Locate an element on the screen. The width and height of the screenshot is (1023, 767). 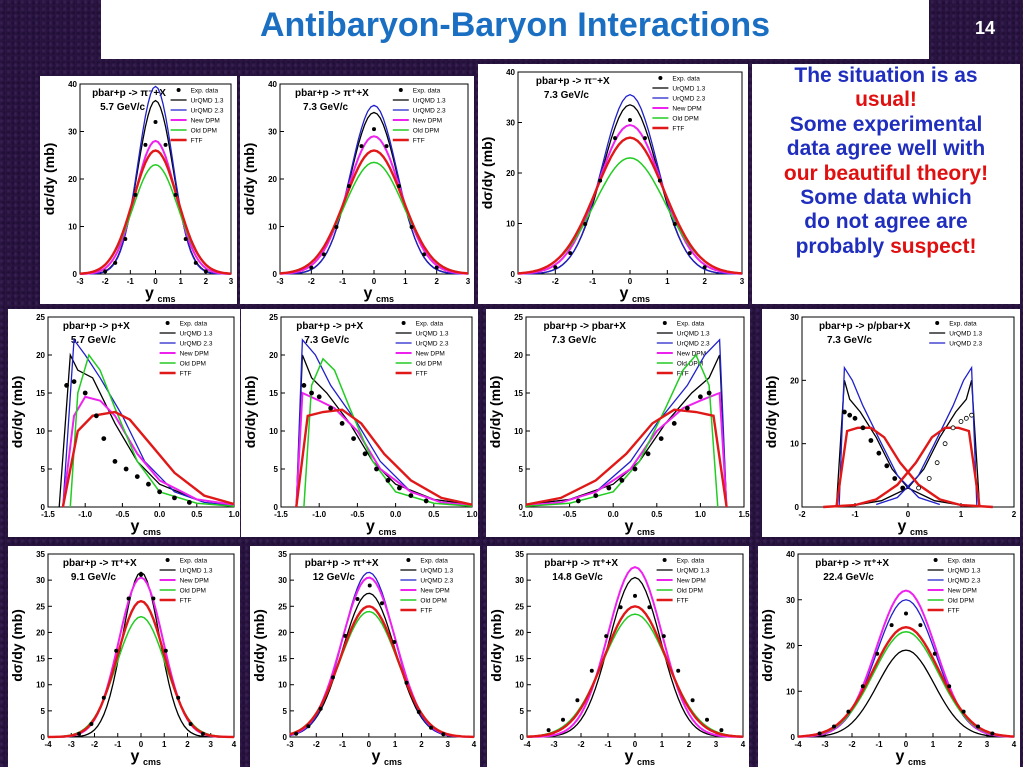
reaction-label: pbar+p -> π⁺+X is located at coordinates (100, 563).